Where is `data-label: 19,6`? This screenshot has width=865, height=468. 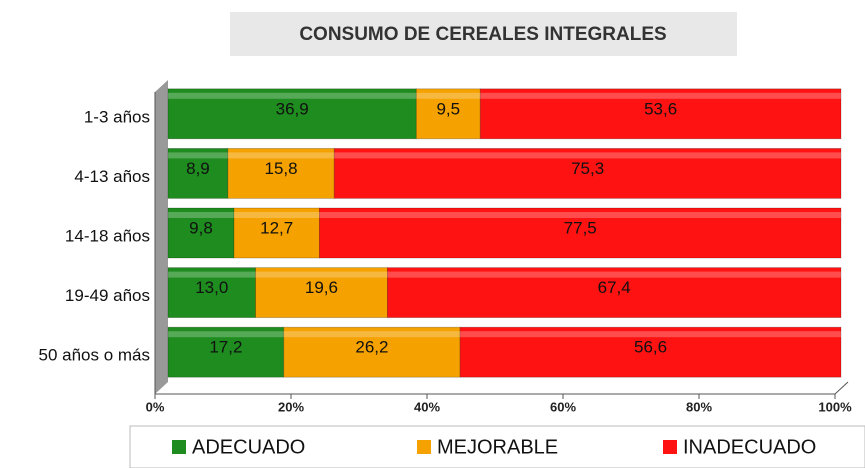
data-label: 19,6 is located at coordinates (321, 287).